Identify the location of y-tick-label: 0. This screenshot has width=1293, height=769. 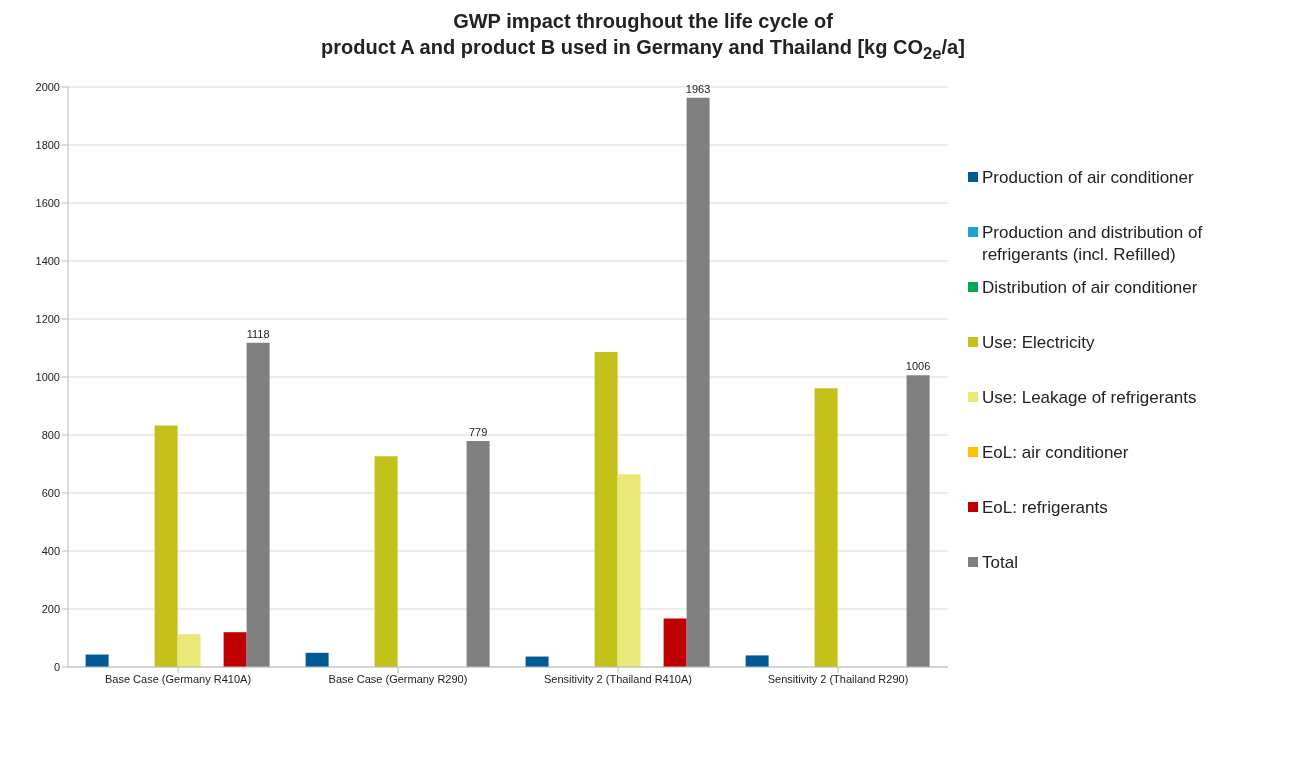
(56, 666).